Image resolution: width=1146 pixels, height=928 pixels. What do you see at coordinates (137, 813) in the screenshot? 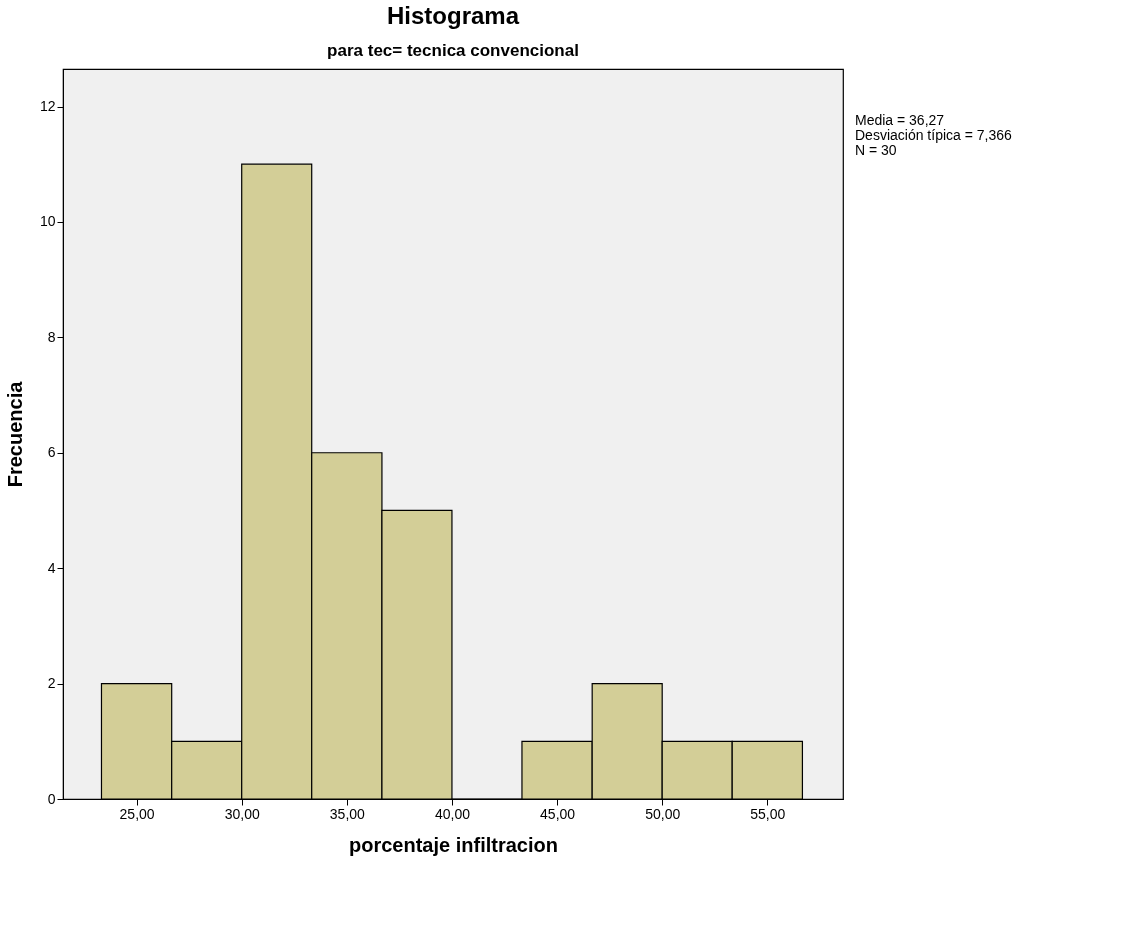
I see `x-tick-label: 25,00` at bounding box center [137, 813].